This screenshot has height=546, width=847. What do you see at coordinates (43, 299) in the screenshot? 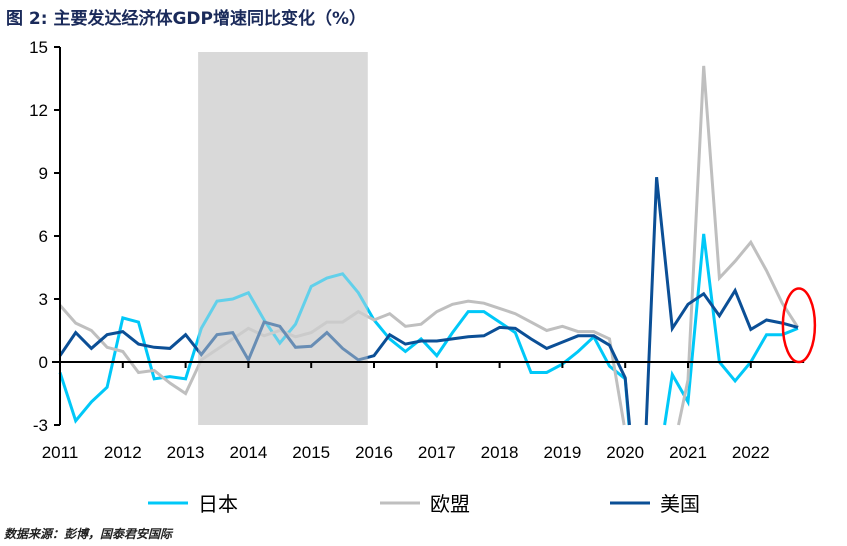
I see `y-tick-label: 3` at bounding box center [43, 299].